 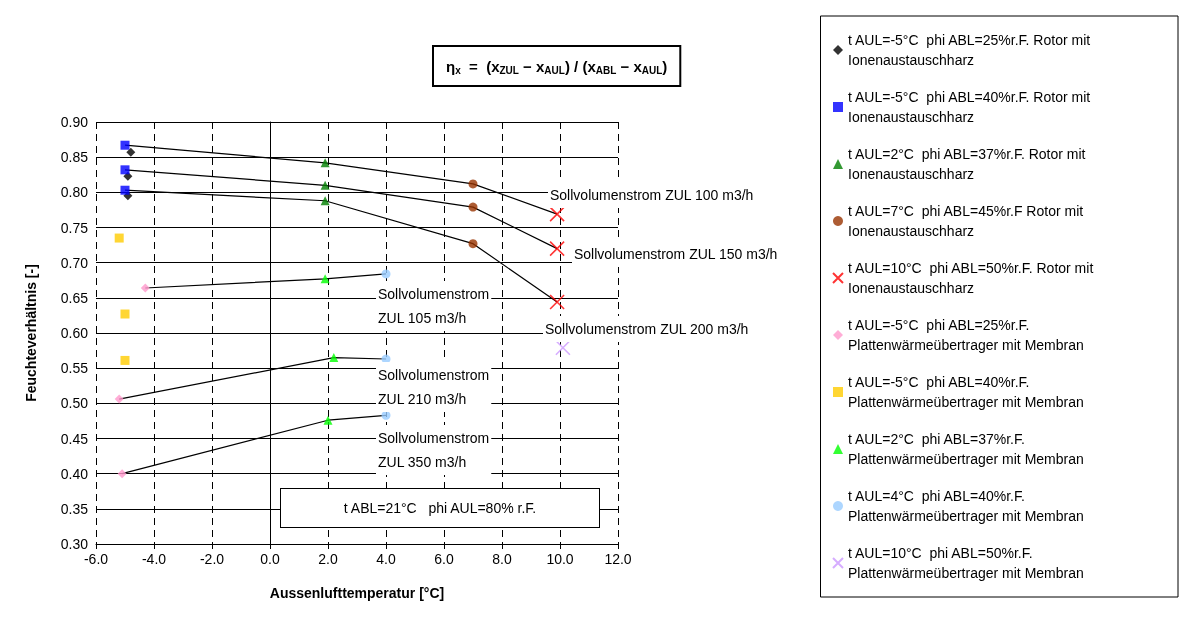 What do you see at coordinates (973, 278) in the screenshot?
I see `legend-label: t AUL=10°C phi ABL=50%r.F. Rotor mit Ionenaustauschharz` at bounding box center [973, 278].